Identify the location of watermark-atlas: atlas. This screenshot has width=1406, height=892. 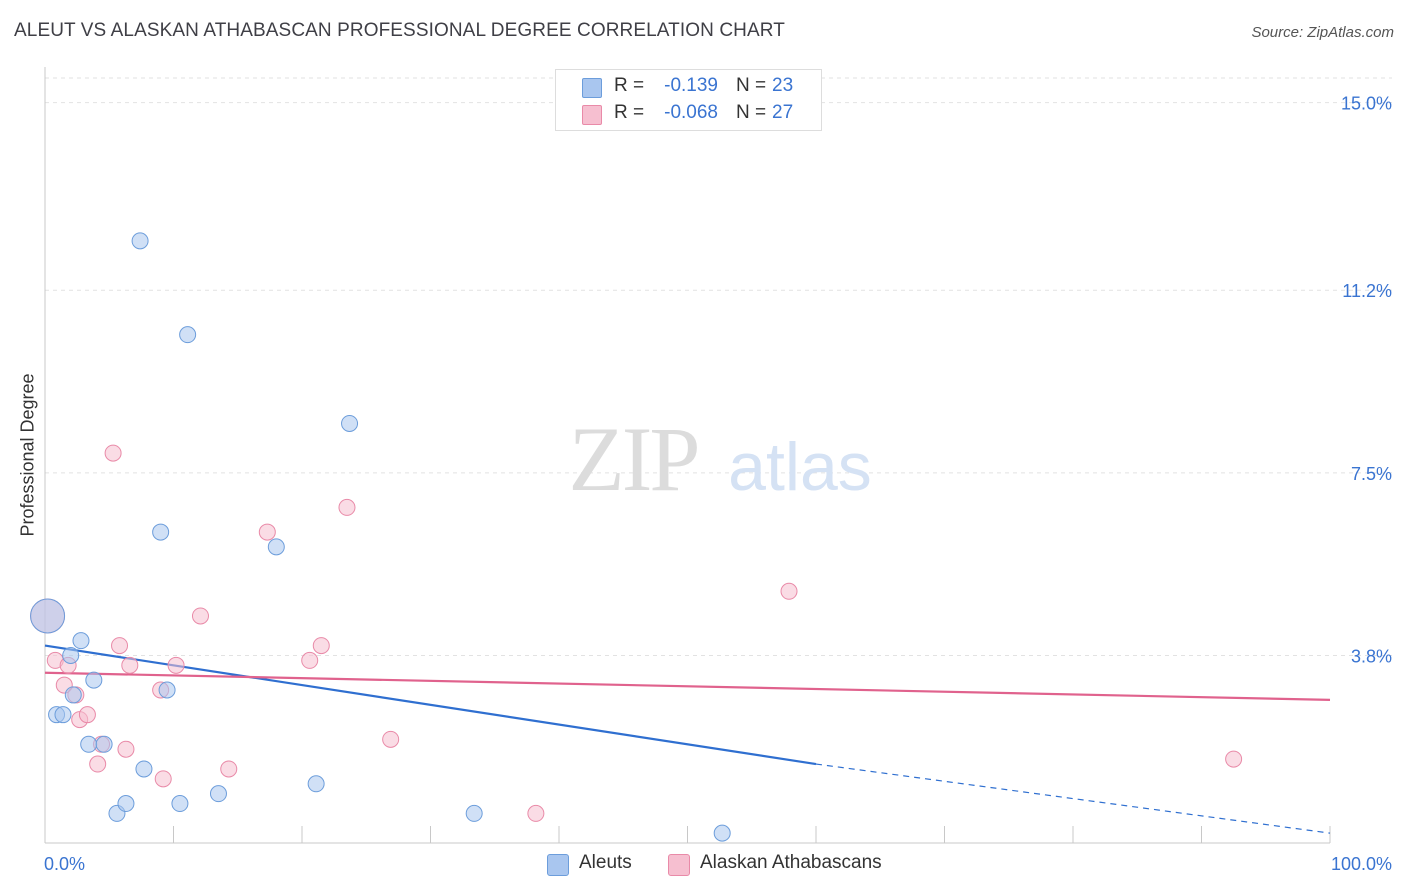
(800, 467).